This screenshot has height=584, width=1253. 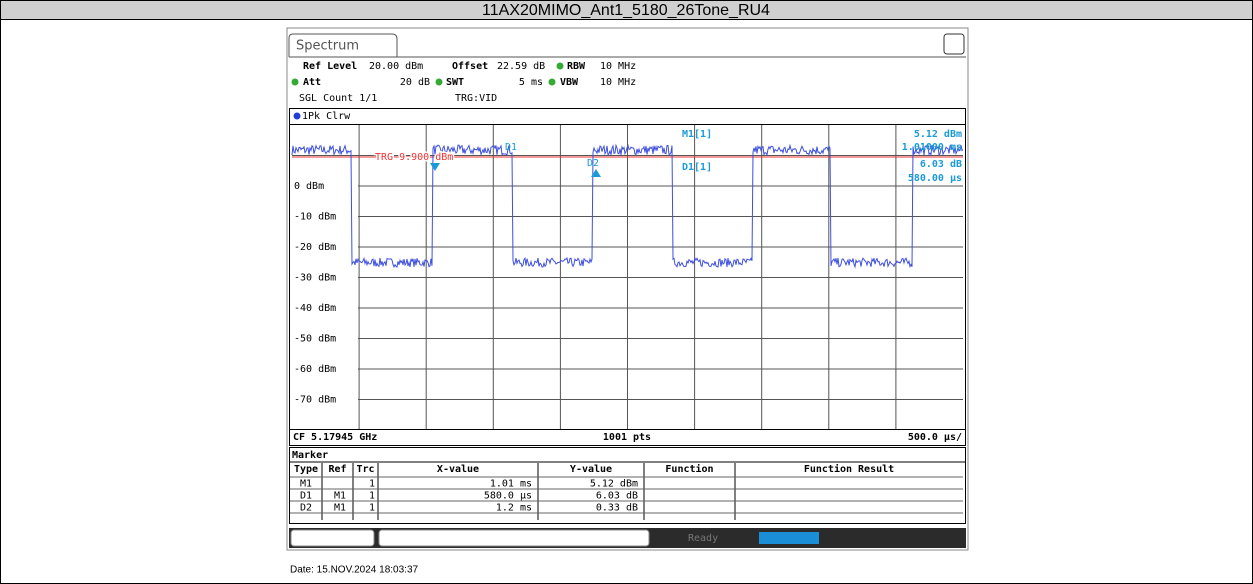 What do you see at coordinates (569, 82) in the screenshot?
I see `vbw-label: VBW` at bounding box center [569, 82].